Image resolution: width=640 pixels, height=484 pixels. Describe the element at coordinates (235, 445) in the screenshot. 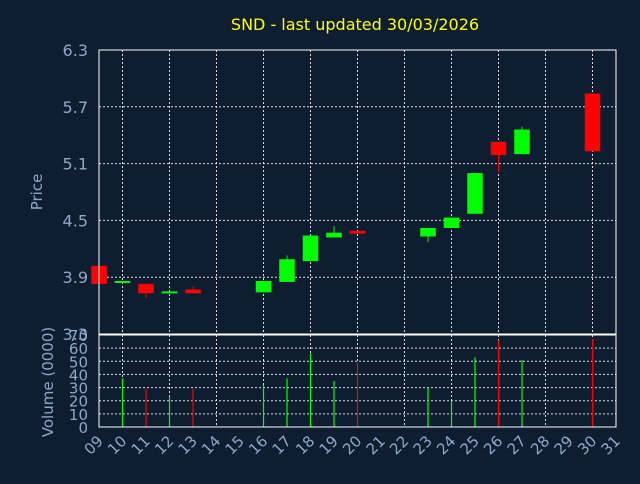

I see `x-tick-label: 15` at that location.